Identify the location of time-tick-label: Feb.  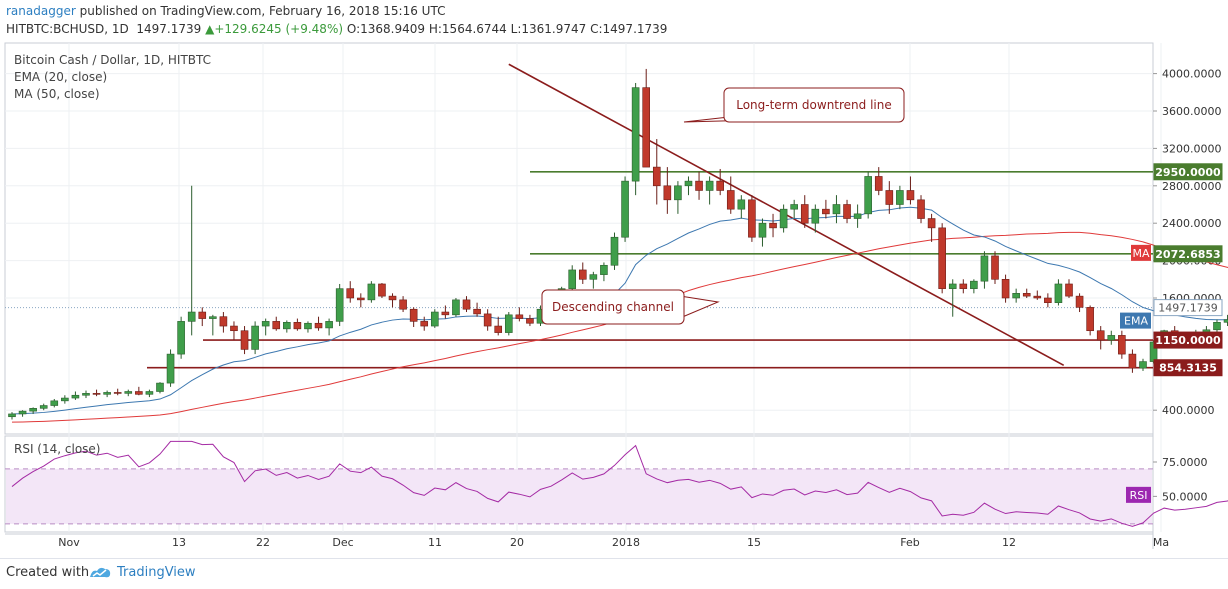
(909, 542).